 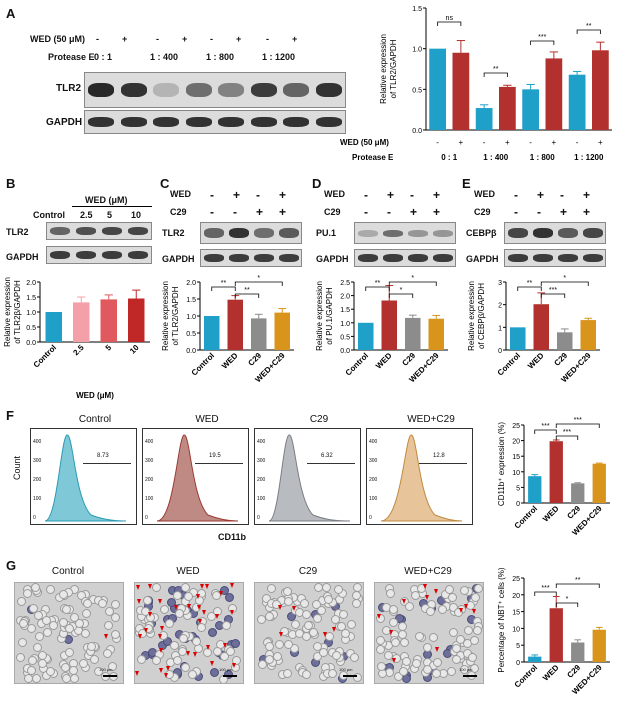 I want to click on scale-bar-label: 100 μm, so click(x=106, y=669).